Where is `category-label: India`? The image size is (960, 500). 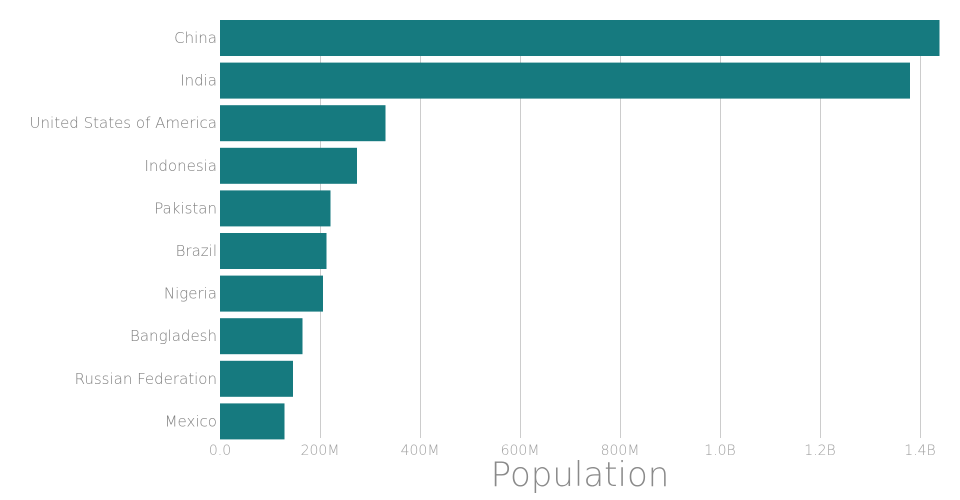 category-label: India is located at coordinates (198, 81).